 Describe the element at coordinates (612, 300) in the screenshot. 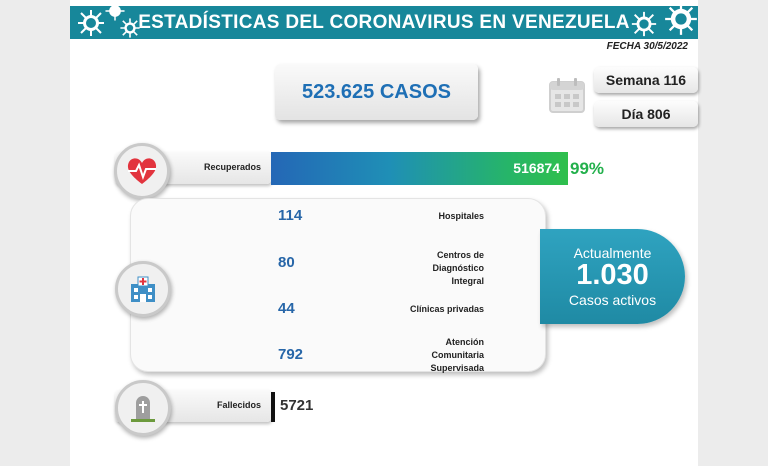

I see `active-cases-caption-bottom: Casos activos` at that location.